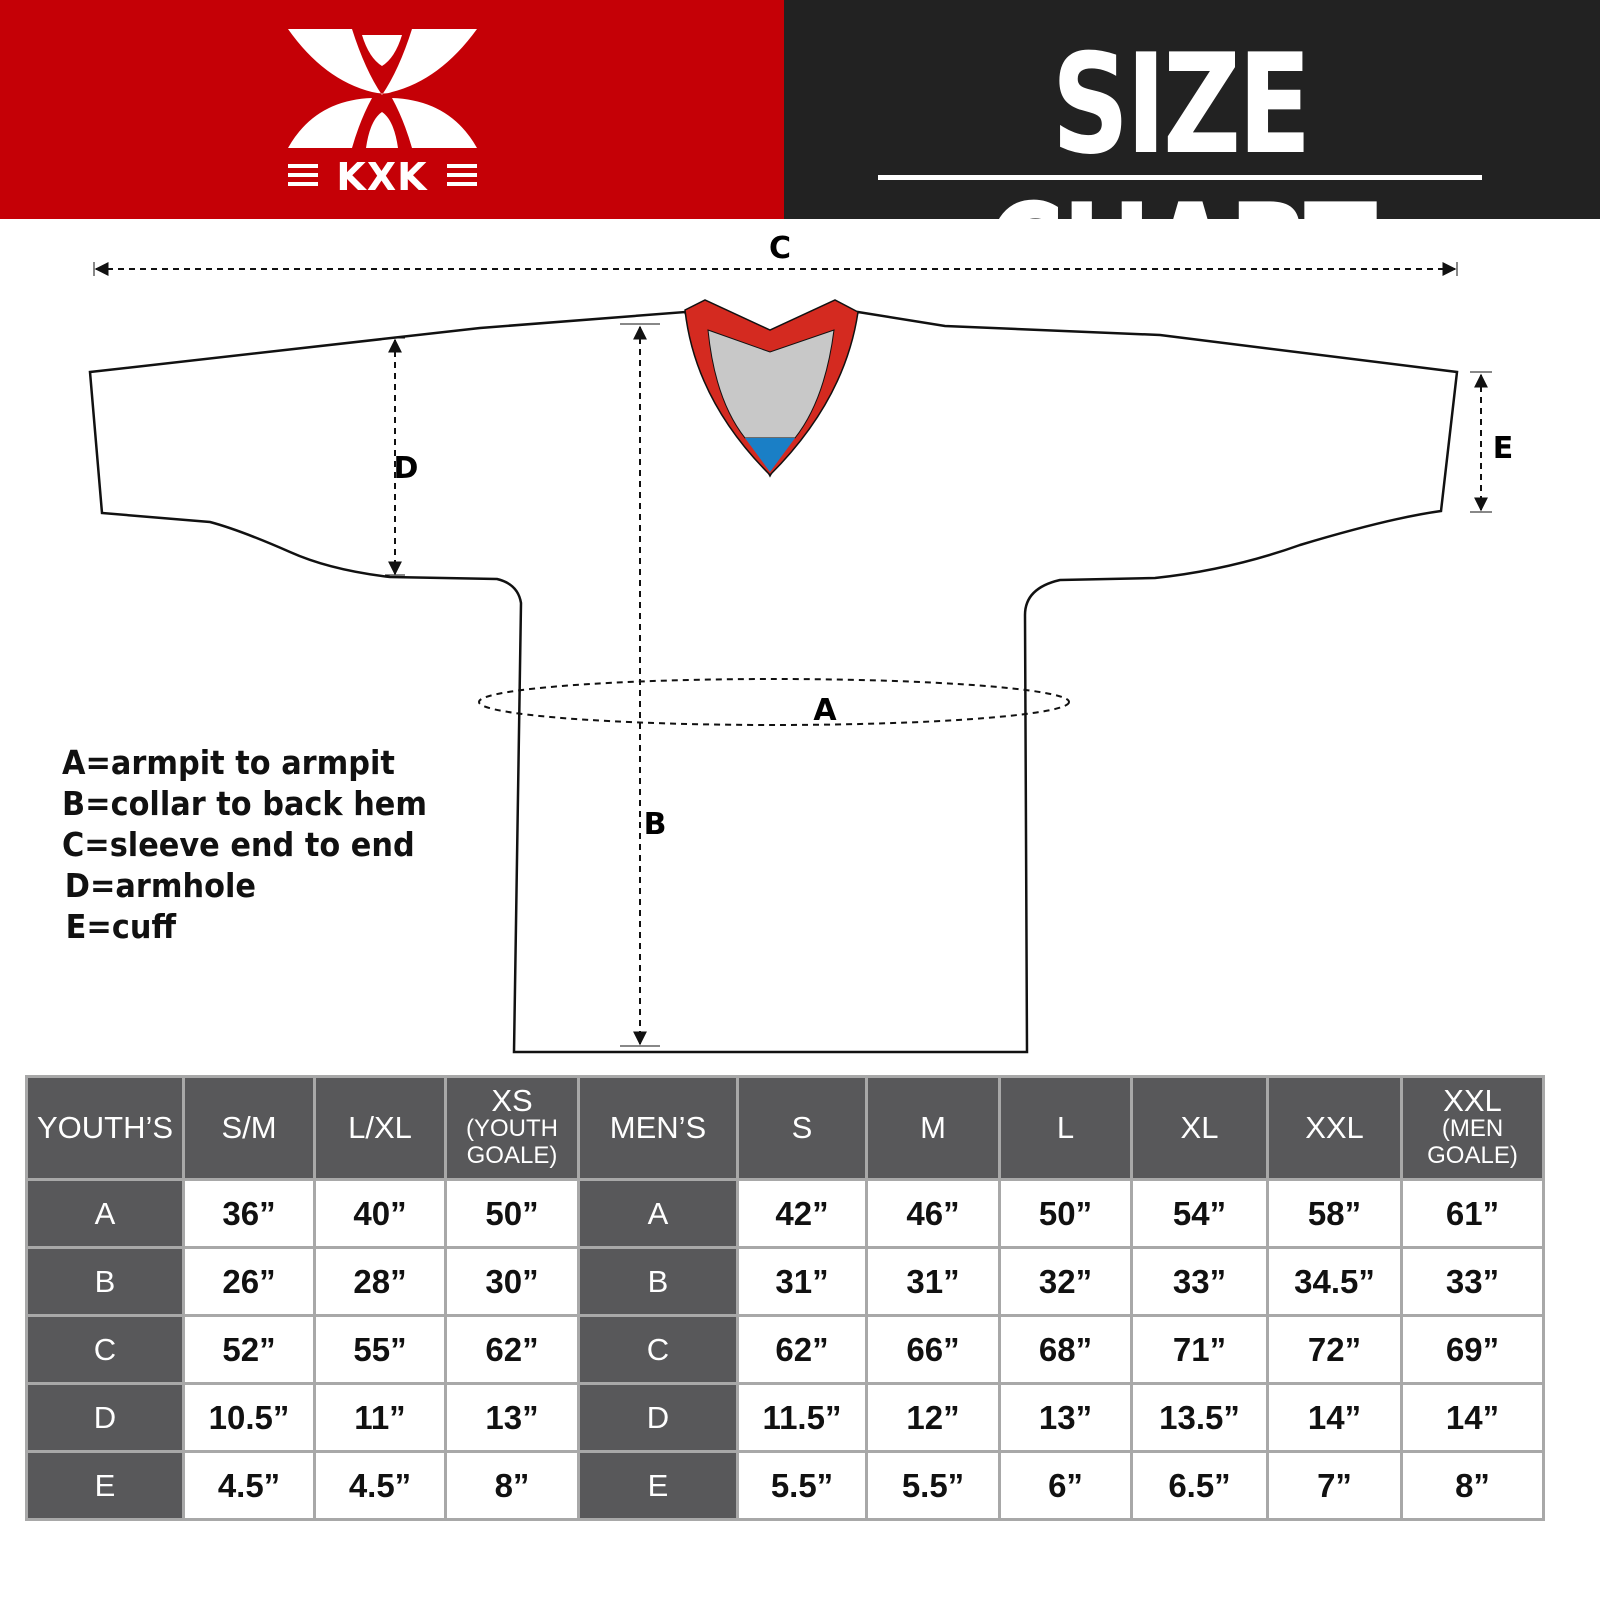 The height and width of the screenshot is (1600, 1600). What do you see at coordinates (655, 824) in the screenshot?
I see `label-b: B` at bounding box center [655, 824].